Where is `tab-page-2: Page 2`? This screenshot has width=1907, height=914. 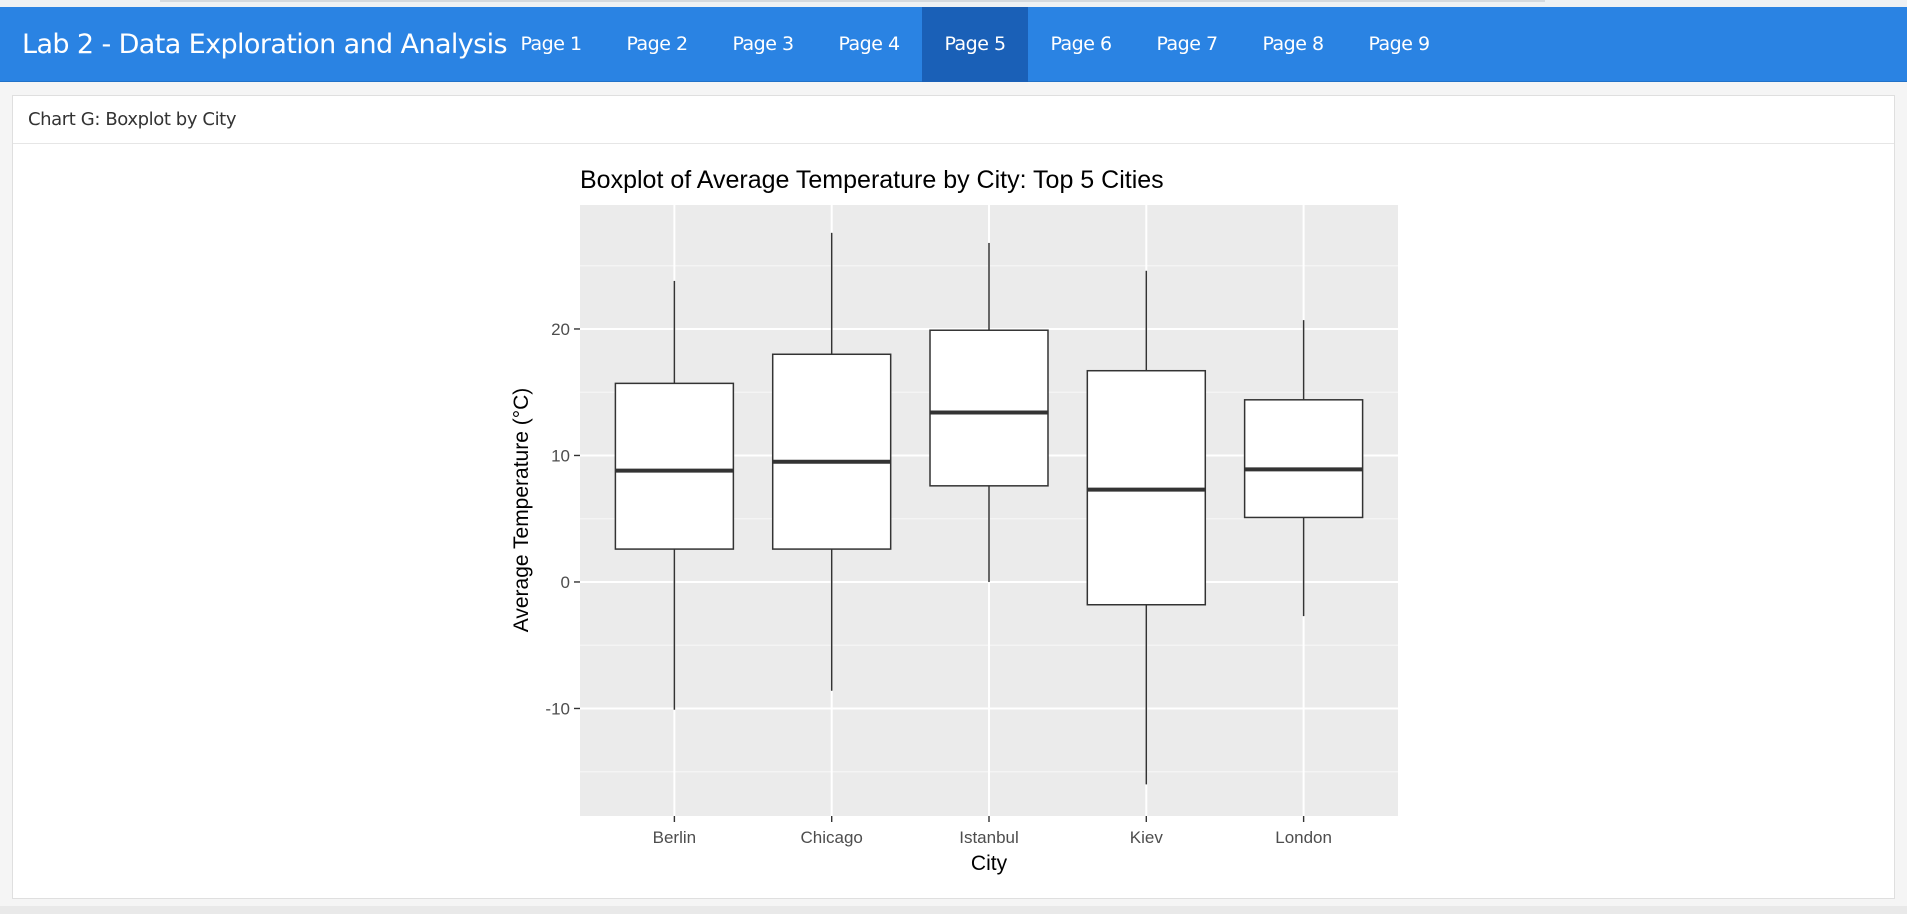
tab-page-2: Page 2 is located at coordinates (657, 44).